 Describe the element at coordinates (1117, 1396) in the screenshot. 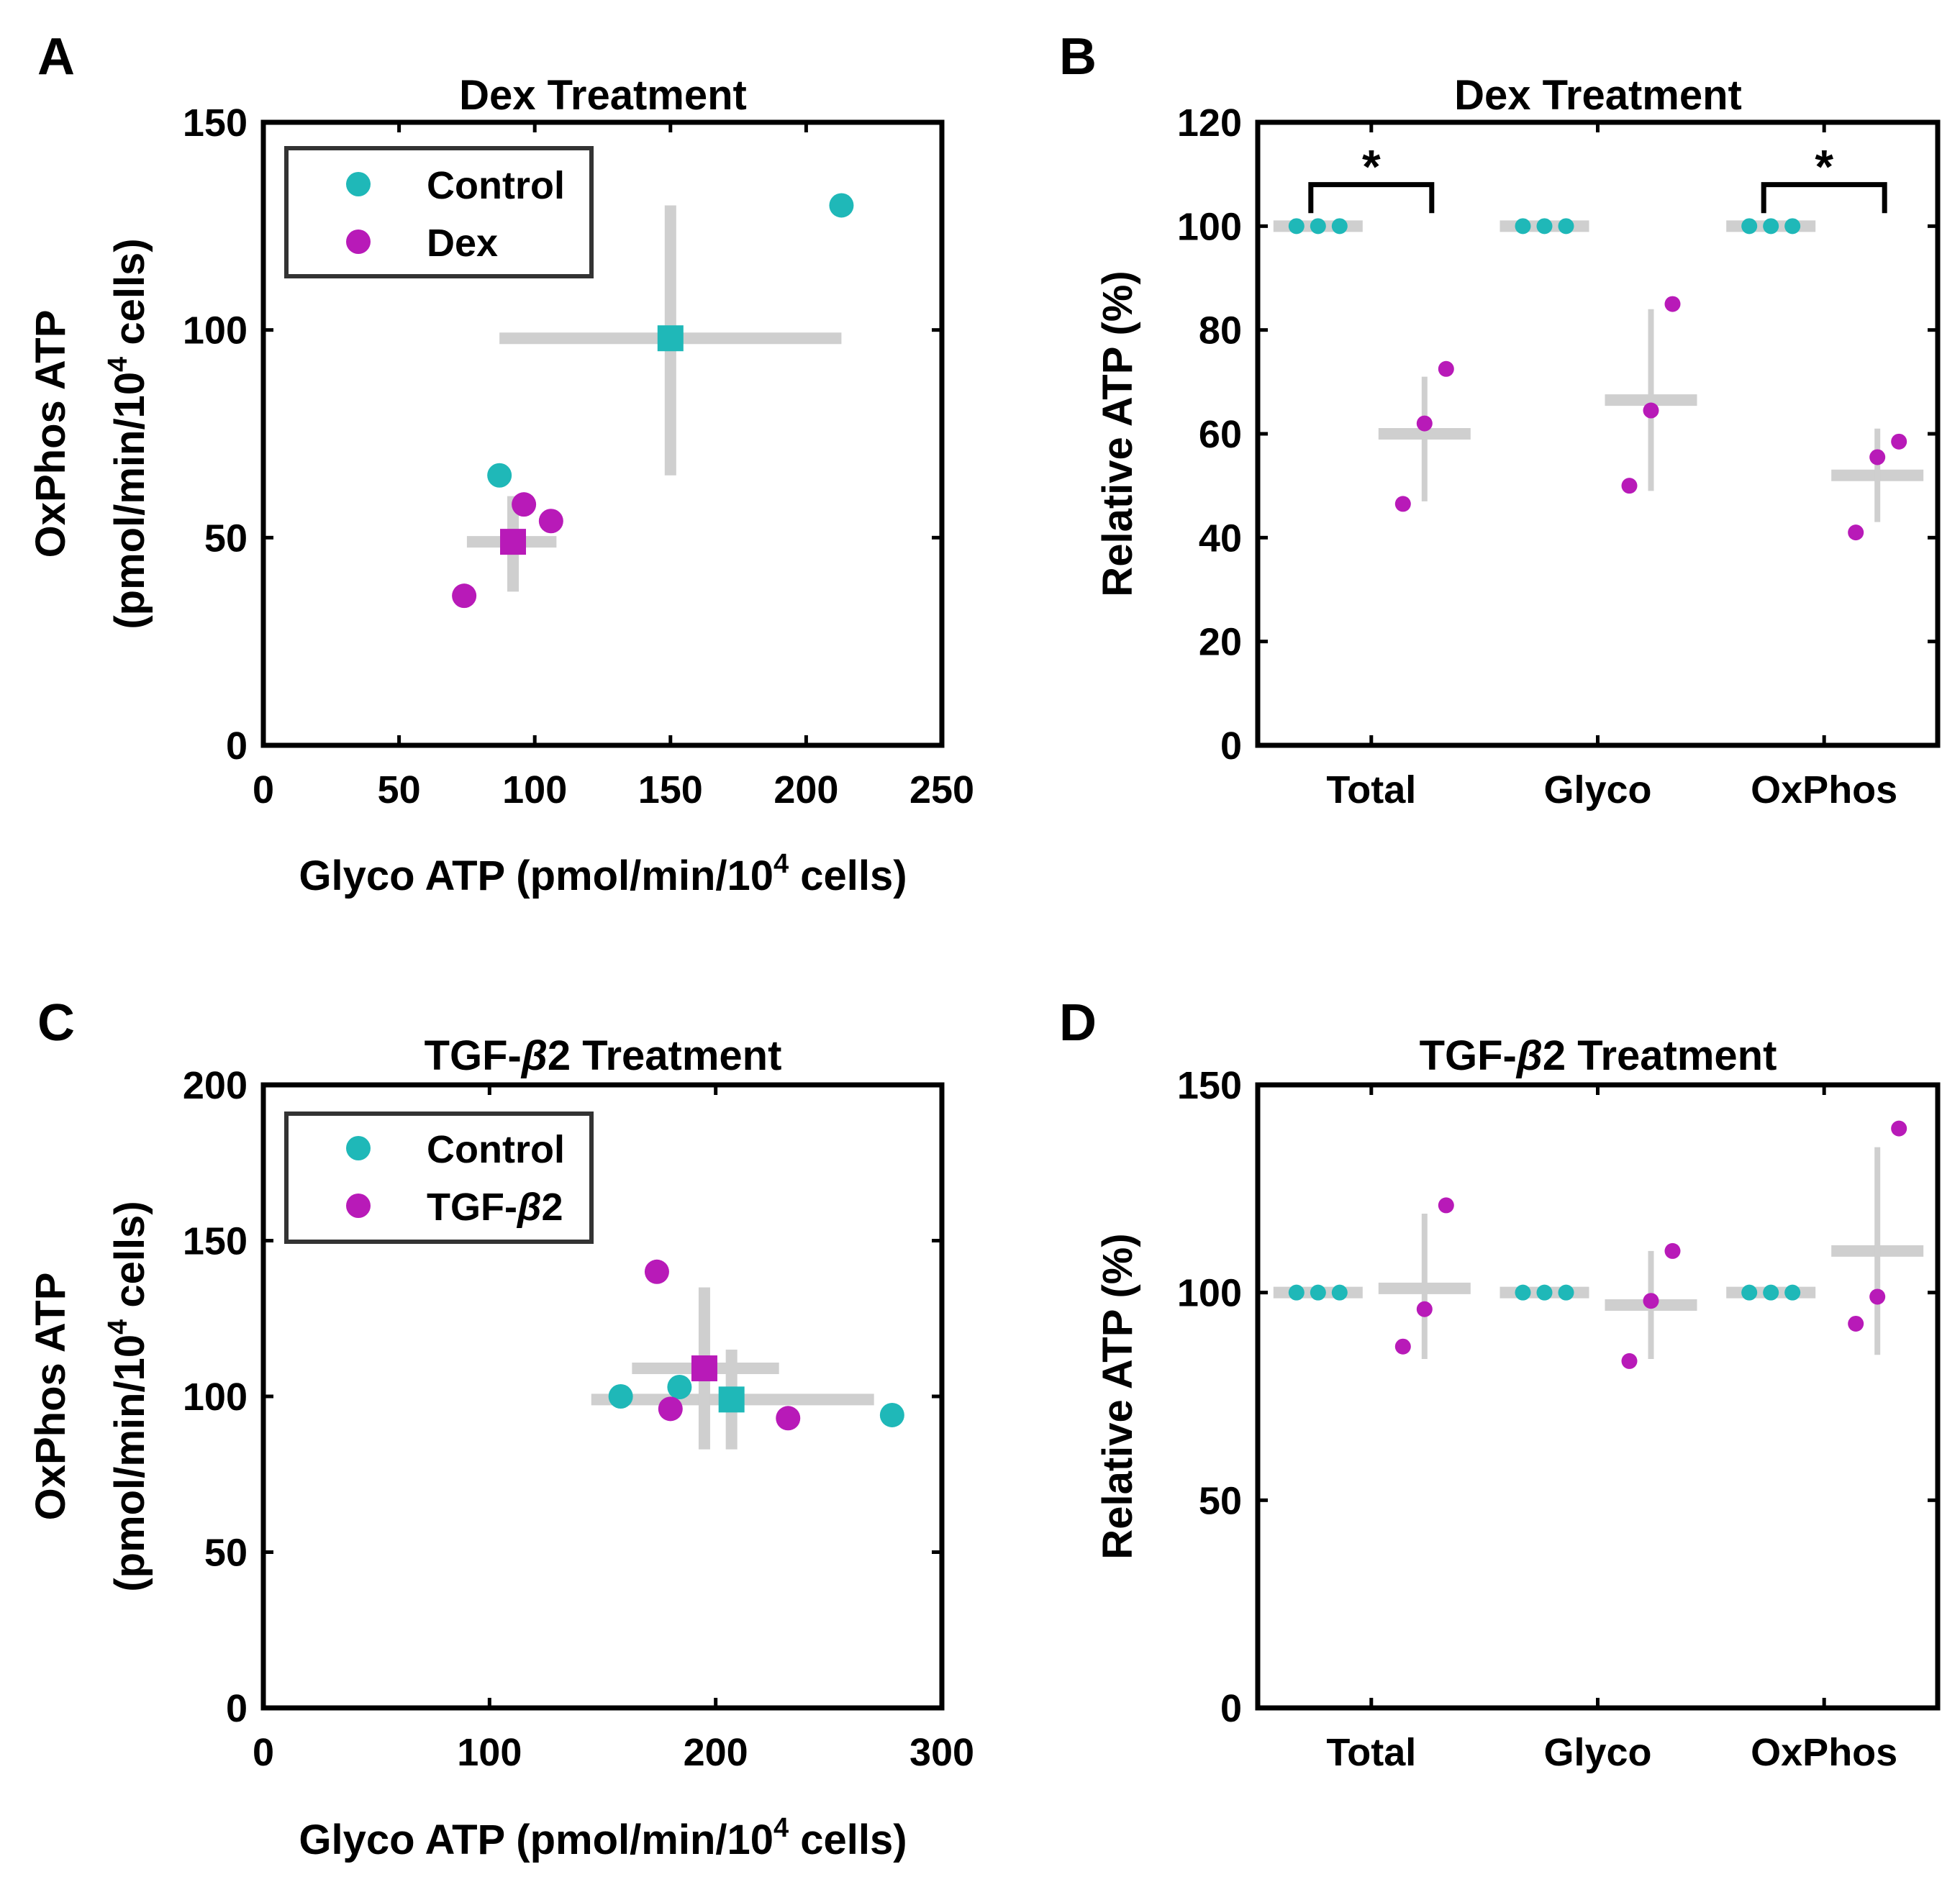

I see `panel-d-ylabel: Relative ATP (%)` at that location.